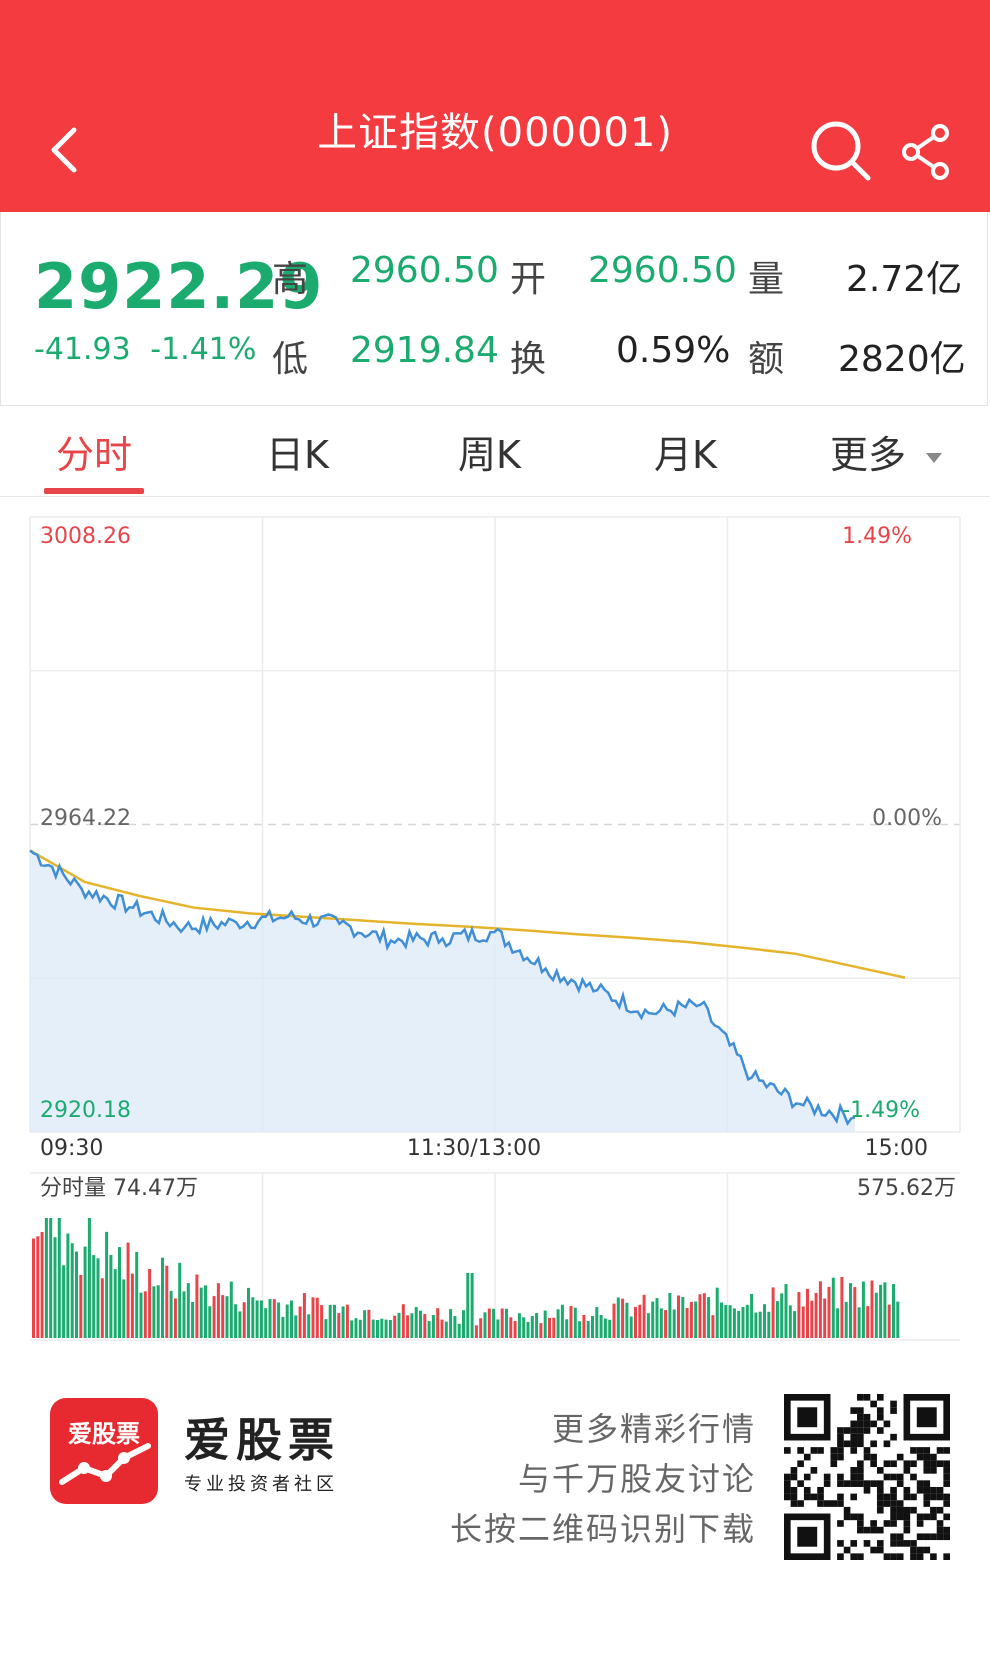 The image size is (990, 1668). I want to click on tab-daily-k: 日K, so click(297, 455).